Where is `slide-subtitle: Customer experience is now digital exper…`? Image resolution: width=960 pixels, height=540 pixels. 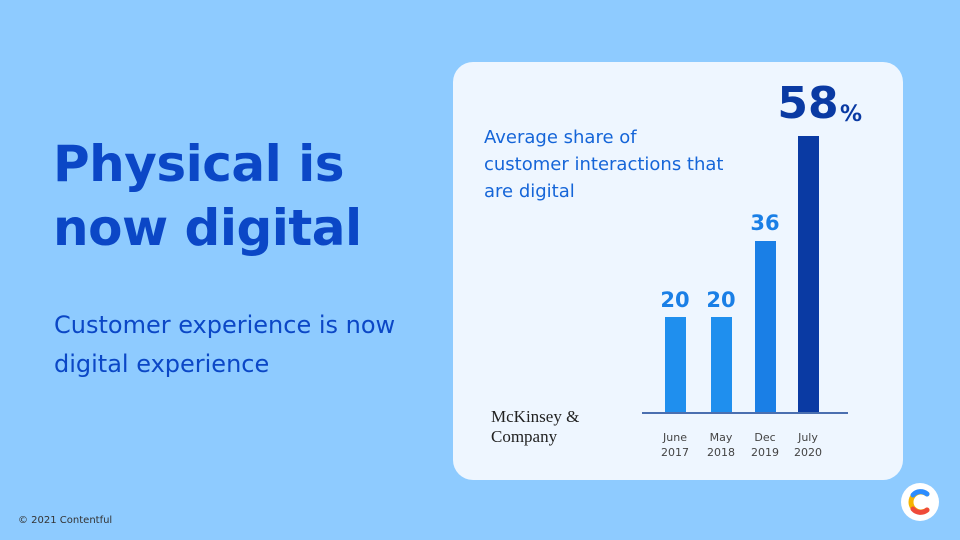
slide-subtitle: Customer experience is now digital exper… is located at coordinates (225, 344).